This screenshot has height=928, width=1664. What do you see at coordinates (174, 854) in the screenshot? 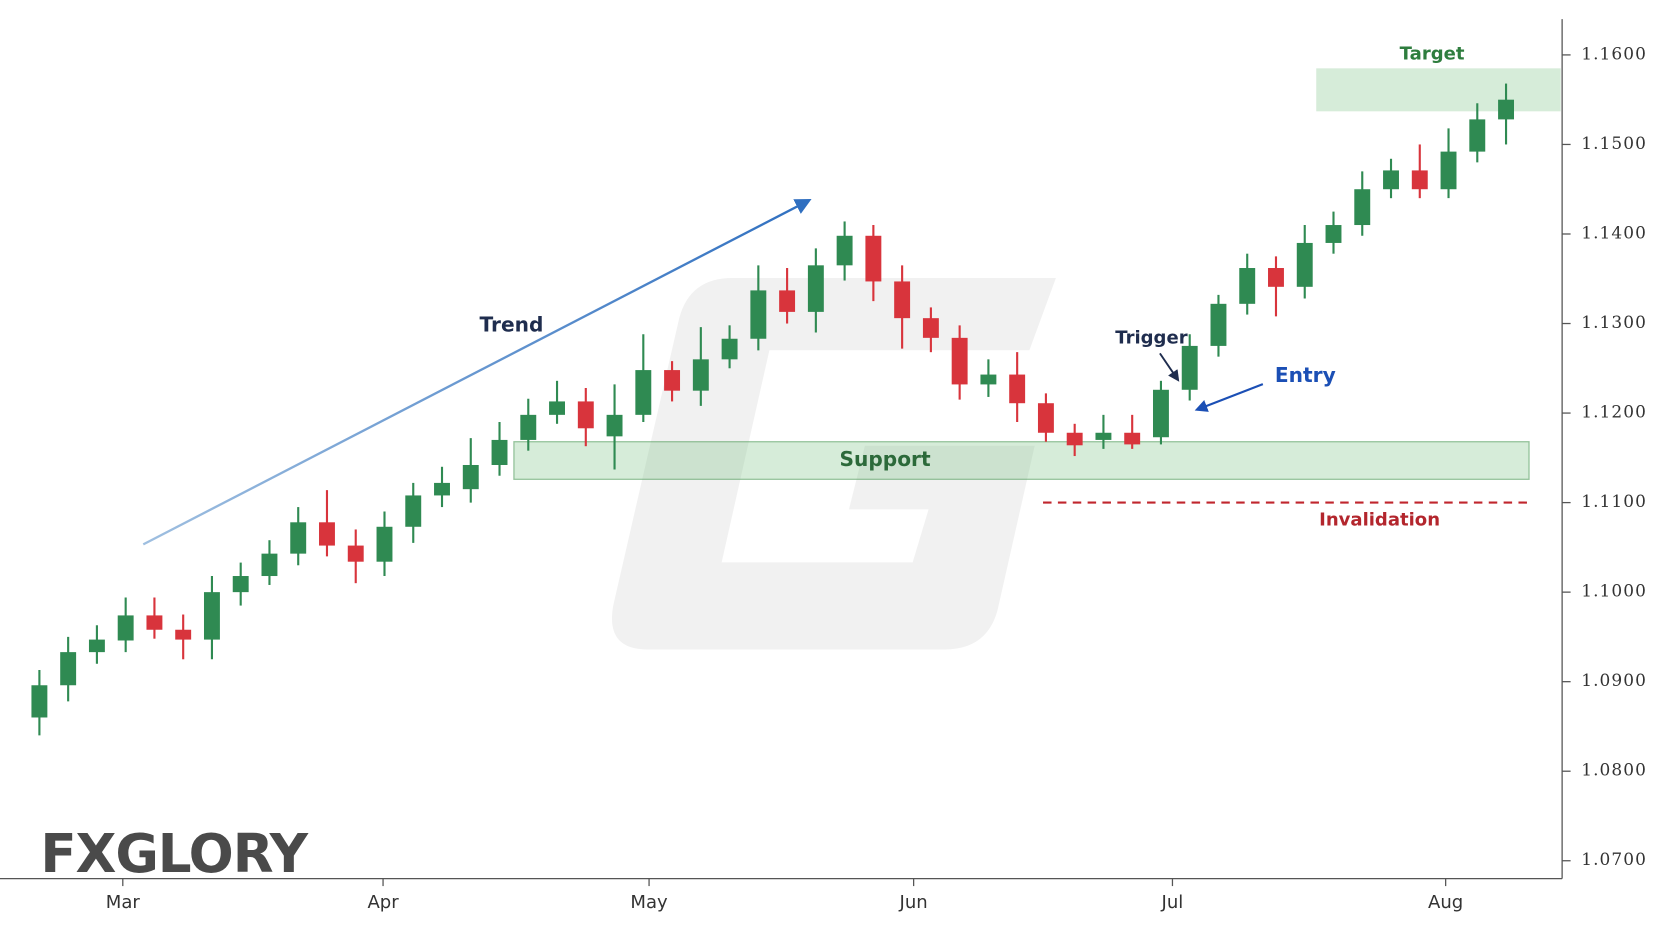
I see `watermark-logo: FXGLORY` at bounding box center [174, 854].